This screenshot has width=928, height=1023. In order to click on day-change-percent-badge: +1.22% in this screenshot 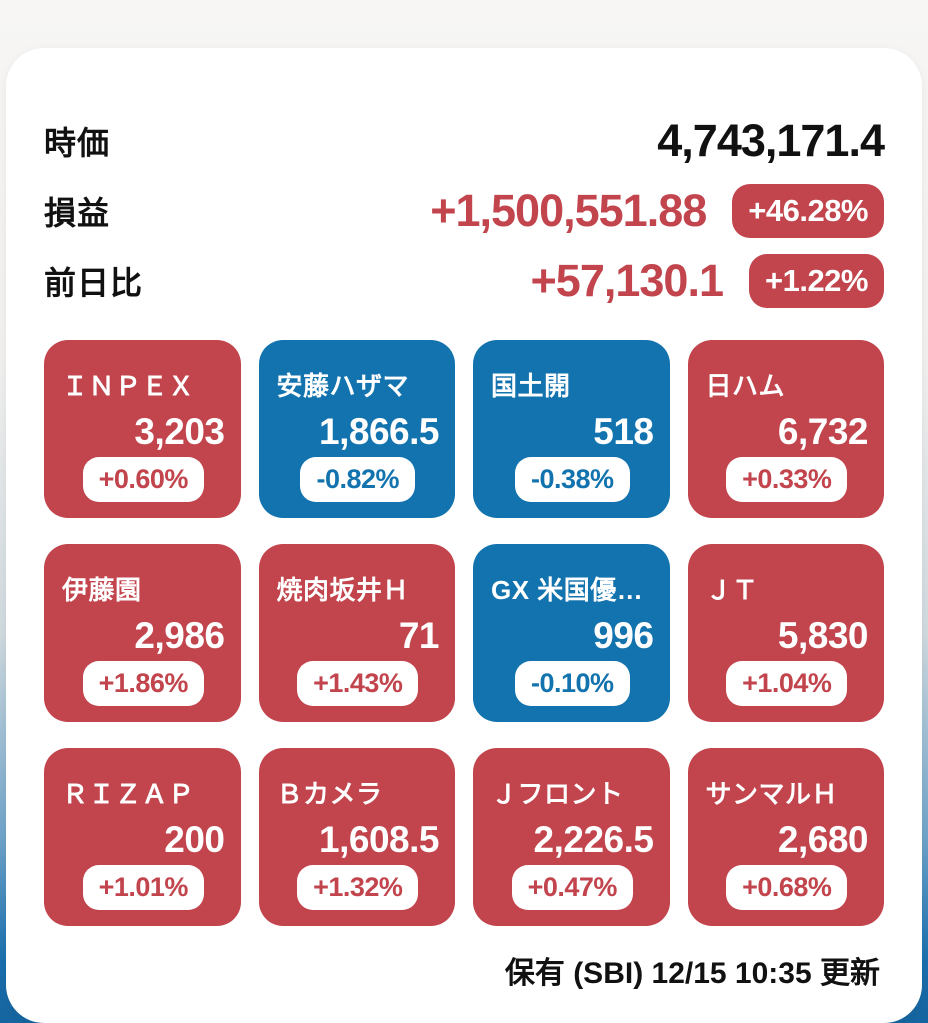, I will do `click(816, 281)`.